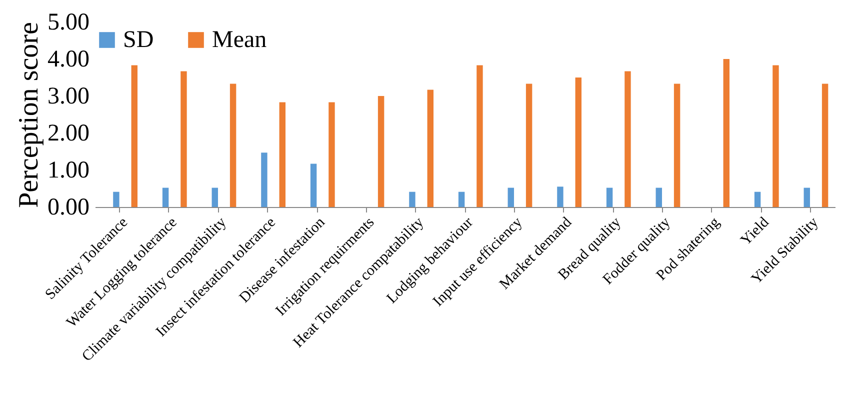 The height and width of the screenshot is (409, 841). What do you see at coordinates (69, 133) in the screenshot?
I see `y-tick-label: 2.00` at bounding box center [69, 133].